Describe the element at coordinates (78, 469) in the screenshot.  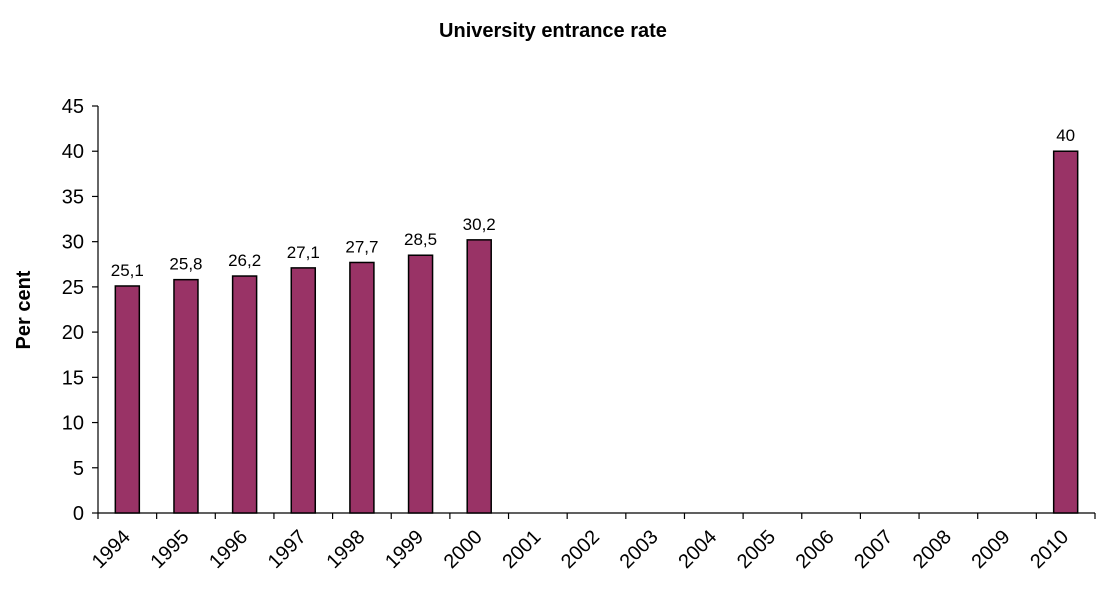
I see `y-tick-label: 5` at that location.